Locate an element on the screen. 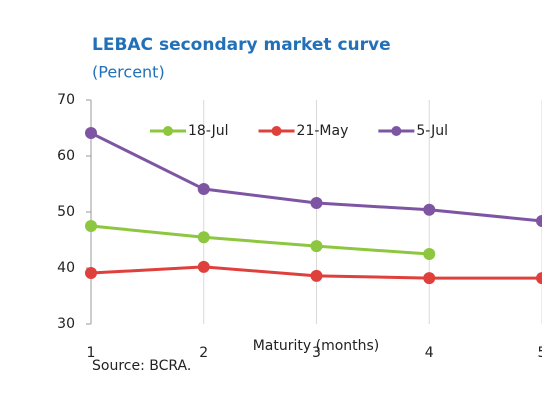 The width and height of the screenshot is (542, 402). source-note: Source: BCRA. is located at coordinates (141, 366).